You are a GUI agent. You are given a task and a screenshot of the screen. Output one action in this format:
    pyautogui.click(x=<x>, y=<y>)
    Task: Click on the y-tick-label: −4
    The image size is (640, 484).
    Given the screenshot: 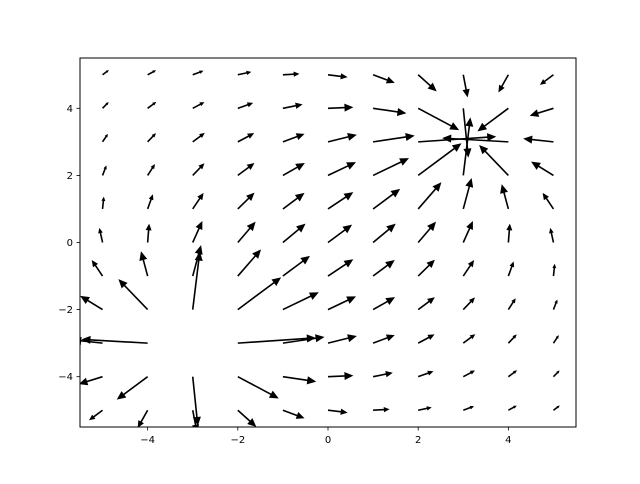 What is the action you would take?
    pyautogui.click(x=65, y=377)
    